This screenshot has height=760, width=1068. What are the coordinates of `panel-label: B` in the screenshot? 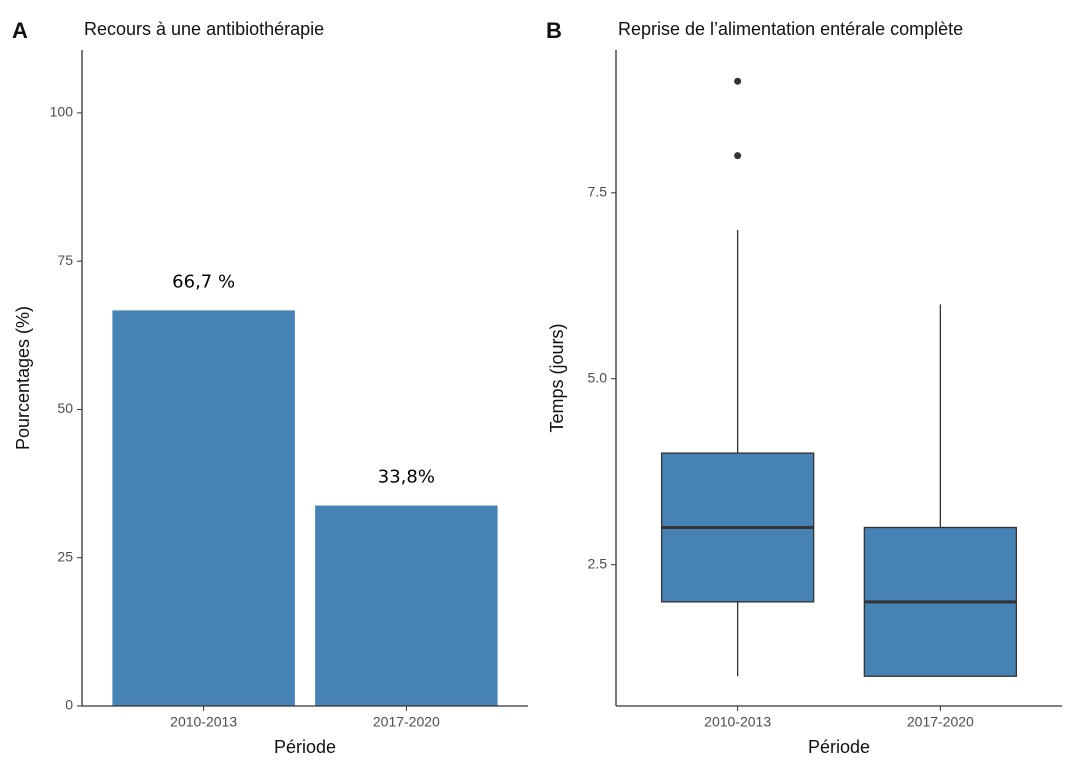 It's located at (554, 30).